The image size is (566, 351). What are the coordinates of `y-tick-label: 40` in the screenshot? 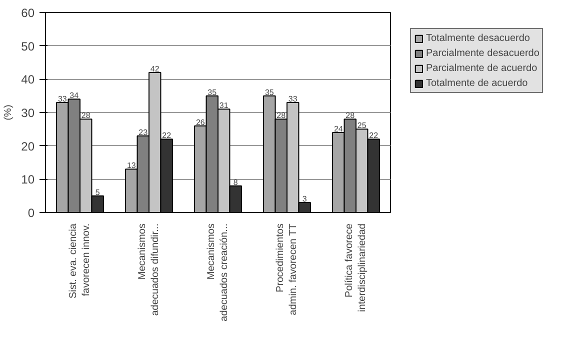 It's located at (28, 79).